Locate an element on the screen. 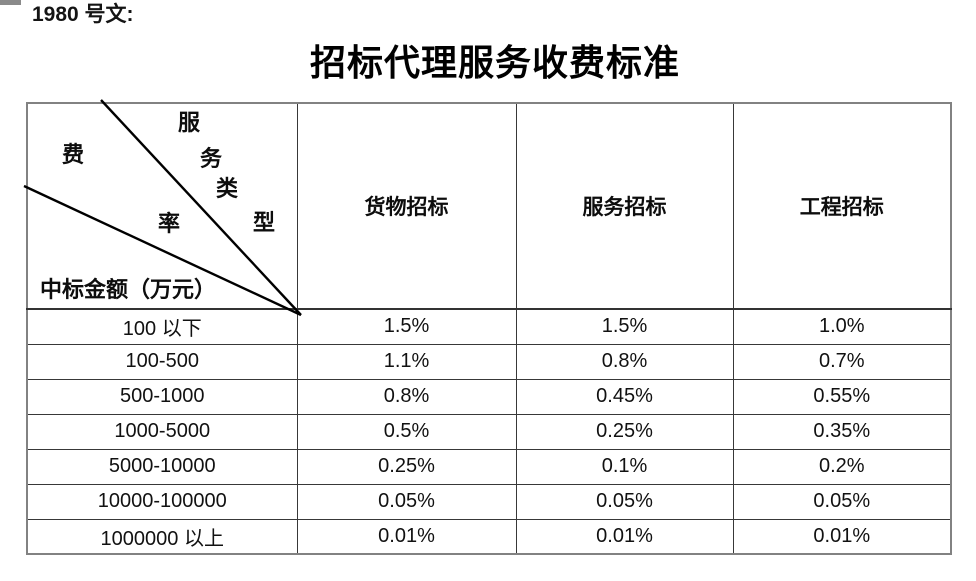  goods-rate: 1.1% is located at coordinates (406, 361).